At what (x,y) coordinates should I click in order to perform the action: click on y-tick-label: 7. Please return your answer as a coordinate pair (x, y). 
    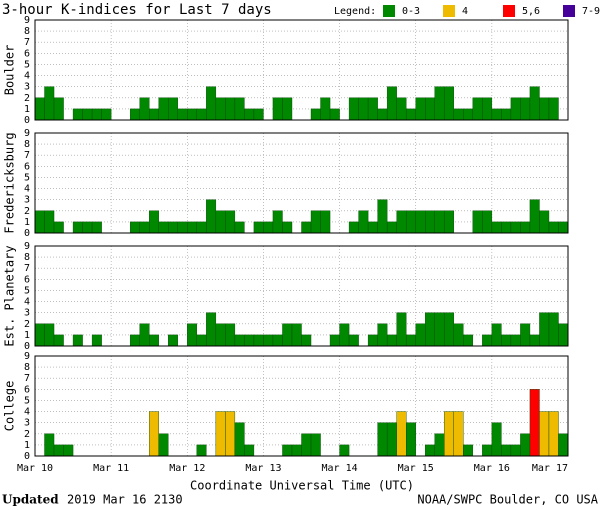
    Looking at the image, I should click on (27, 378).